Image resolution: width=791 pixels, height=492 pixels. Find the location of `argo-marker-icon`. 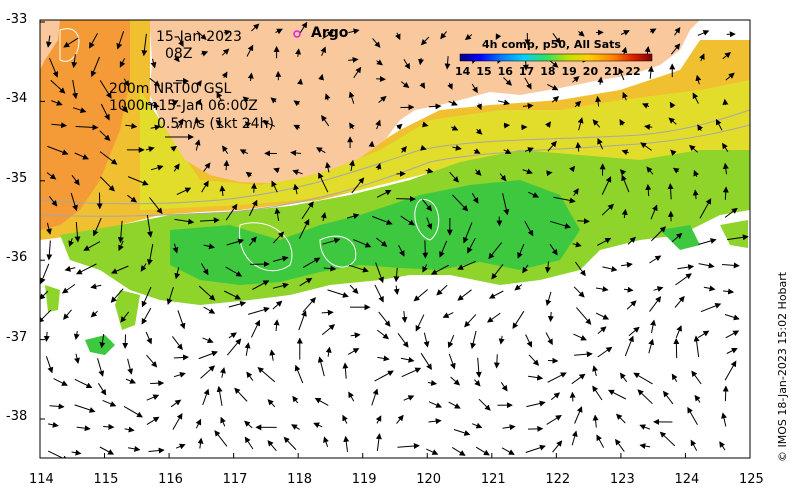

argo-marker-icon is located at coordinates (297, 34).